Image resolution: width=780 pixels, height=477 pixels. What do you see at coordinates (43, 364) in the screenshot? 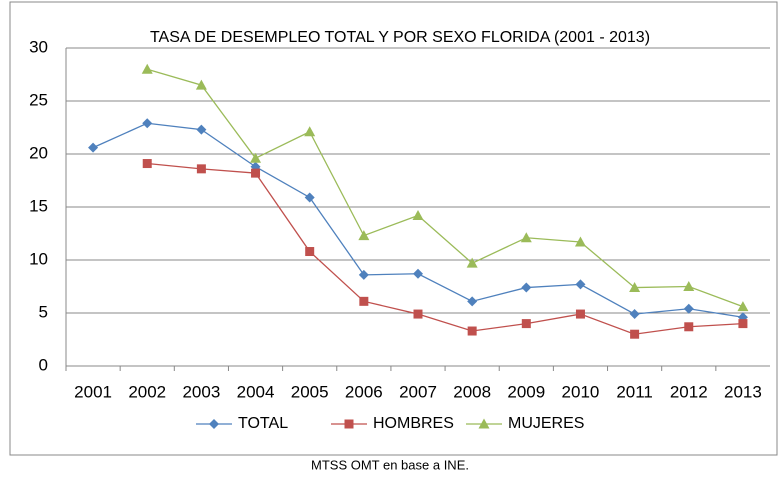
I see `y-tick-label: 0` at bounding box center [43, 364].